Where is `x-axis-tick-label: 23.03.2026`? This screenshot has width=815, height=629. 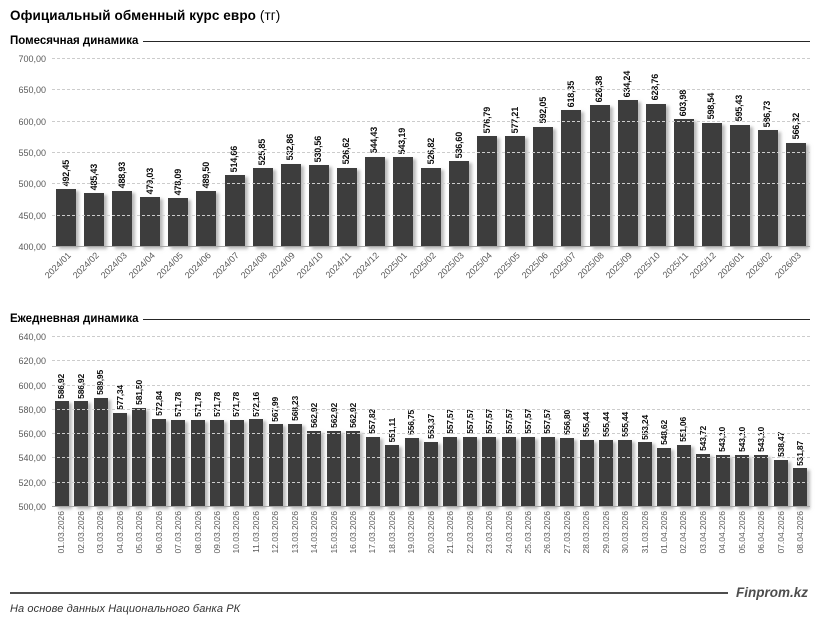 x-axis-tick-label: 23.03.2026 is located at coordinates (489, 532).